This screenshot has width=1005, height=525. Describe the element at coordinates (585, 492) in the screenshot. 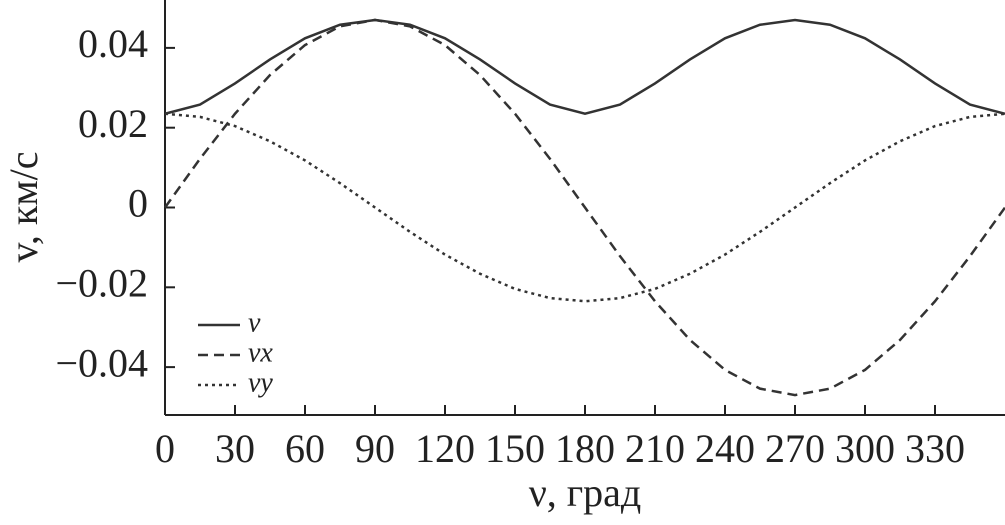

I see `x-axis-title: ν, град` at that location.